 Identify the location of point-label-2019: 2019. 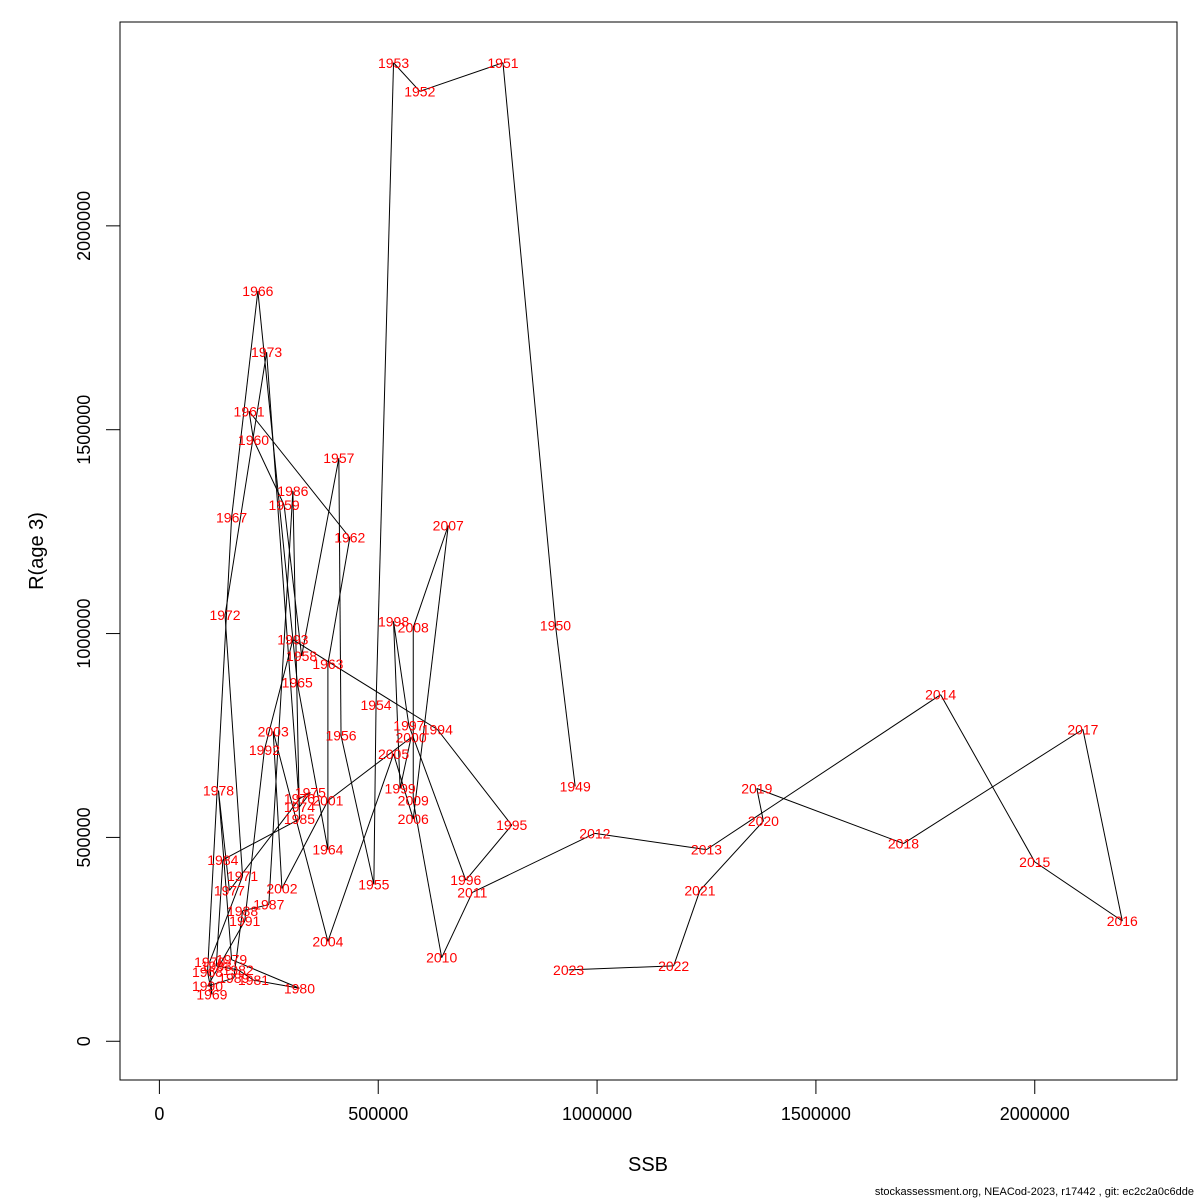
(756, 788).